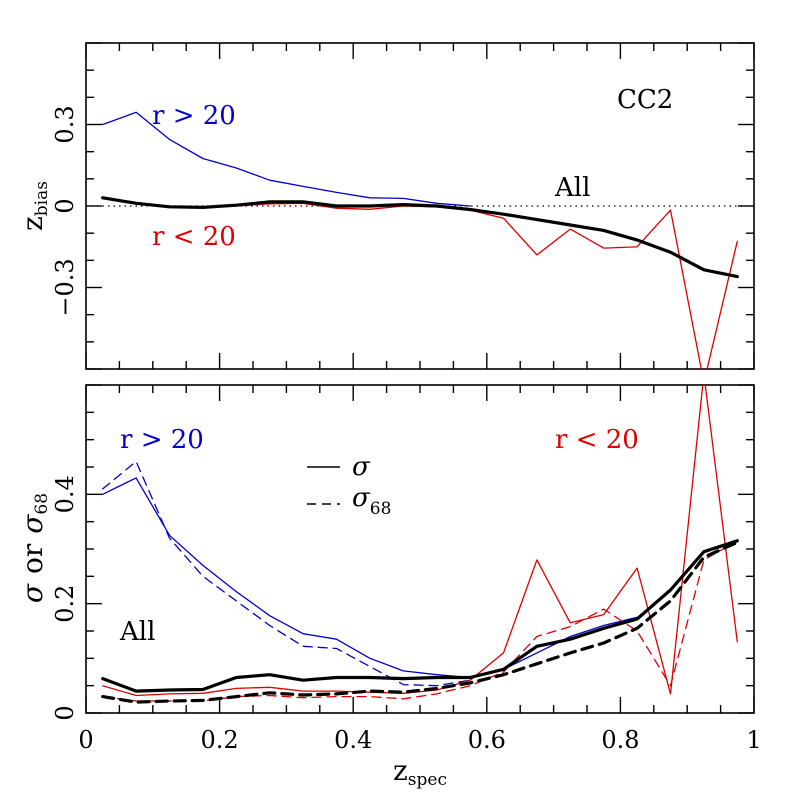  What do you see at coordinates (32, 524) in the screenshot?
I see `bottom-y-axis-label-sigma68: σ` at bounding box center [32, 524].